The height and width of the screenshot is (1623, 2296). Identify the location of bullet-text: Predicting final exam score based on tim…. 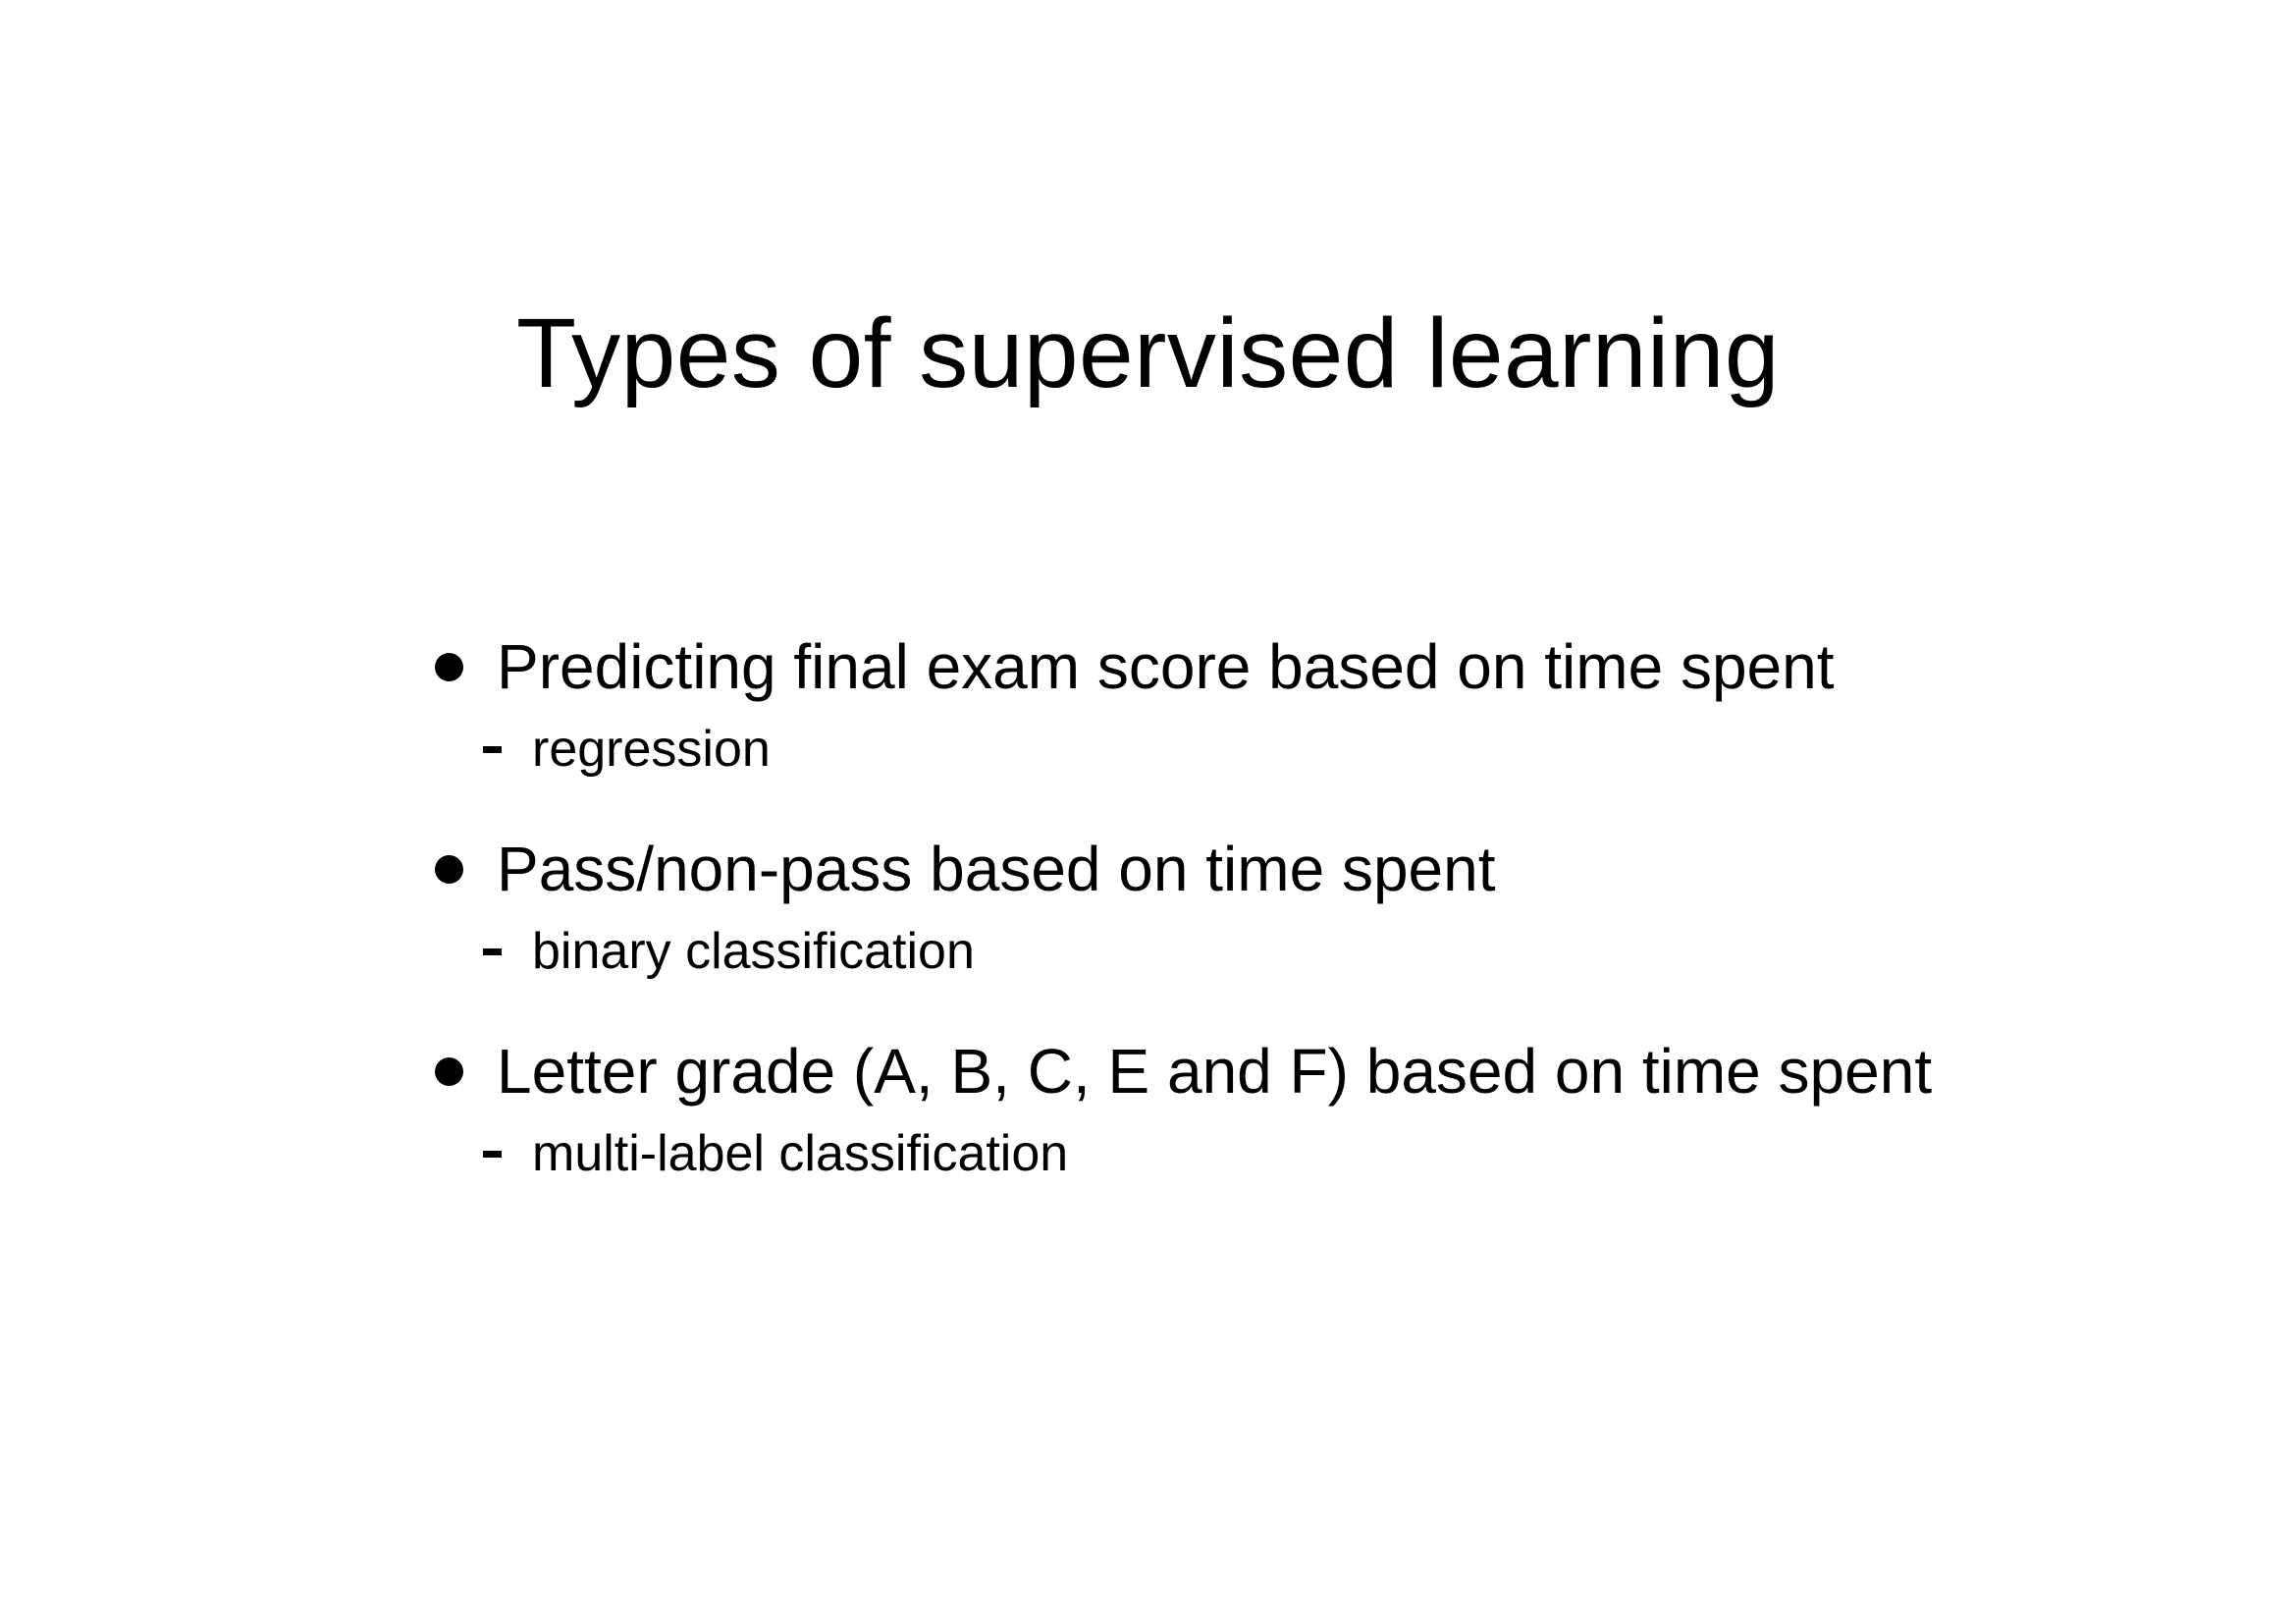
(1166, 666).